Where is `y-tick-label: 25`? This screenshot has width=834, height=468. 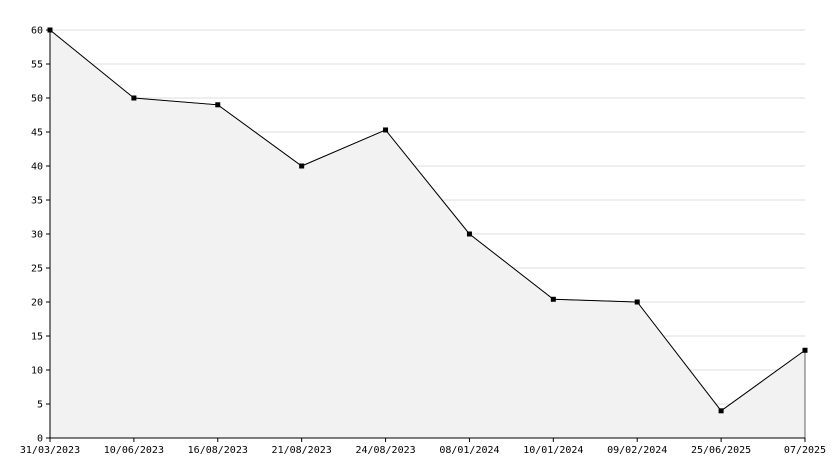 y-tick-label: 25 is located at coordinates (37, 269).